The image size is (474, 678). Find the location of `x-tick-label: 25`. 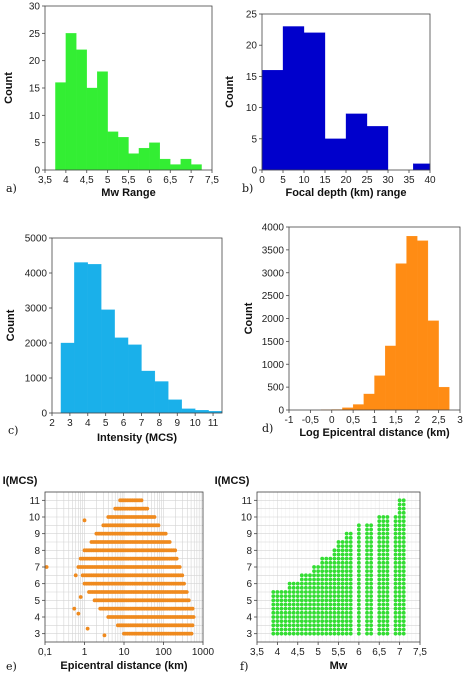

x-tick-label: 25 is located at coordinates (367, 180).